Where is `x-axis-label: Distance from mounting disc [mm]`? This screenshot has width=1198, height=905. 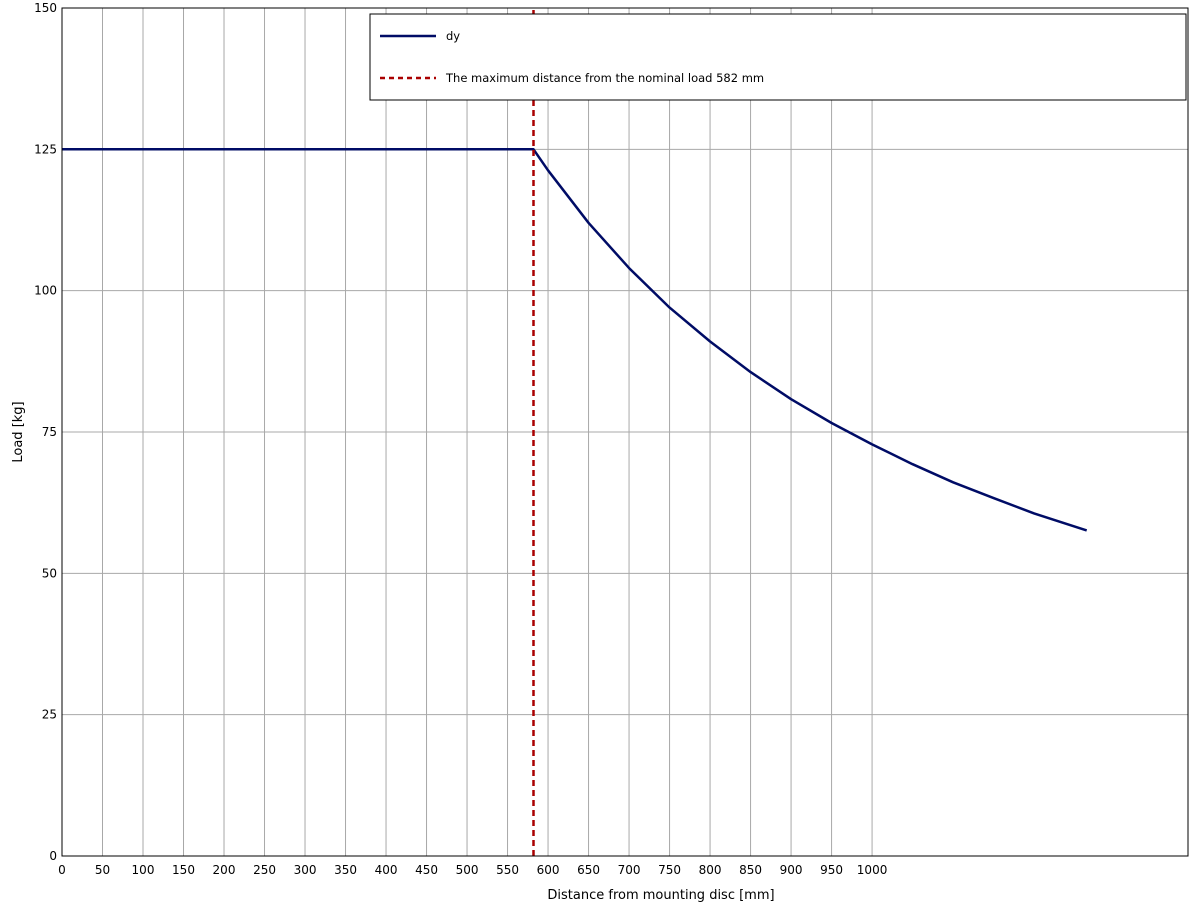
x-axis-label: Distance from mounting disc [mm] is located at coordinates (660, 895).